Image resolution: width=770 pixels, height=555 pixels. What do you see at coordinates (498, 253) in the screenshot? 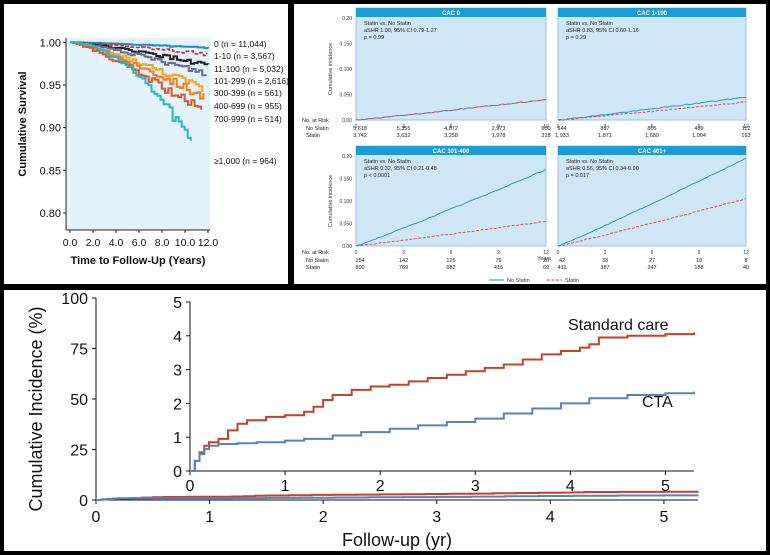
I see `x-tick-label: 9` at bounding box center [498, 253].